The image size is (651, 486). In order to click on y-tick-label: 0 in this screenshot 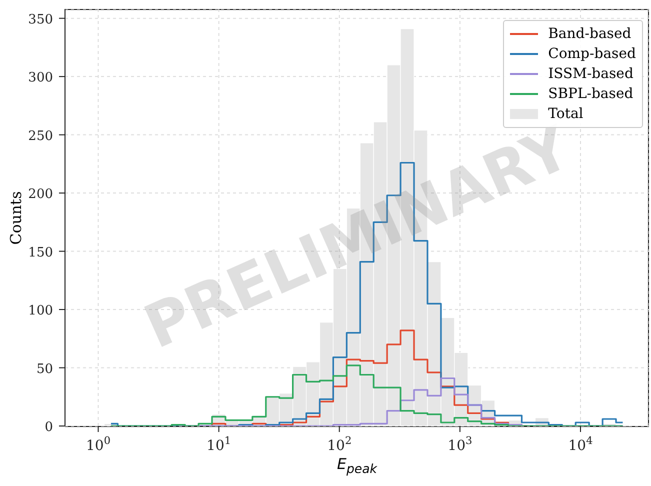, I will do `click(48, 427)`.